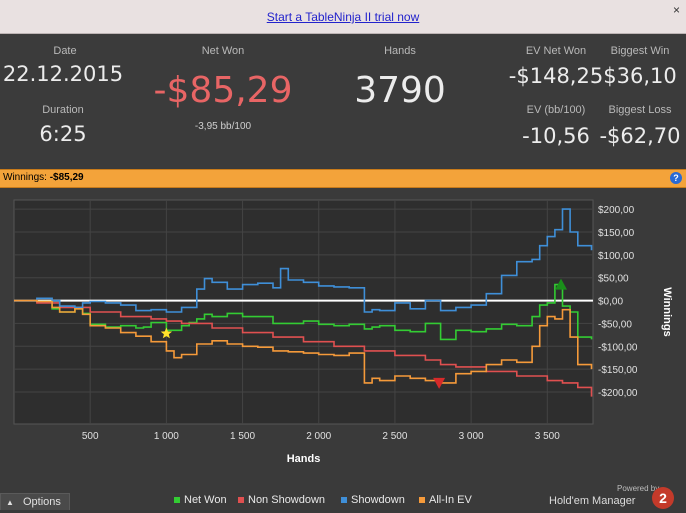  Describe the element at coordinates (394, 436) in the screenshot. I see `x-tick-label: 2 500` at that location.